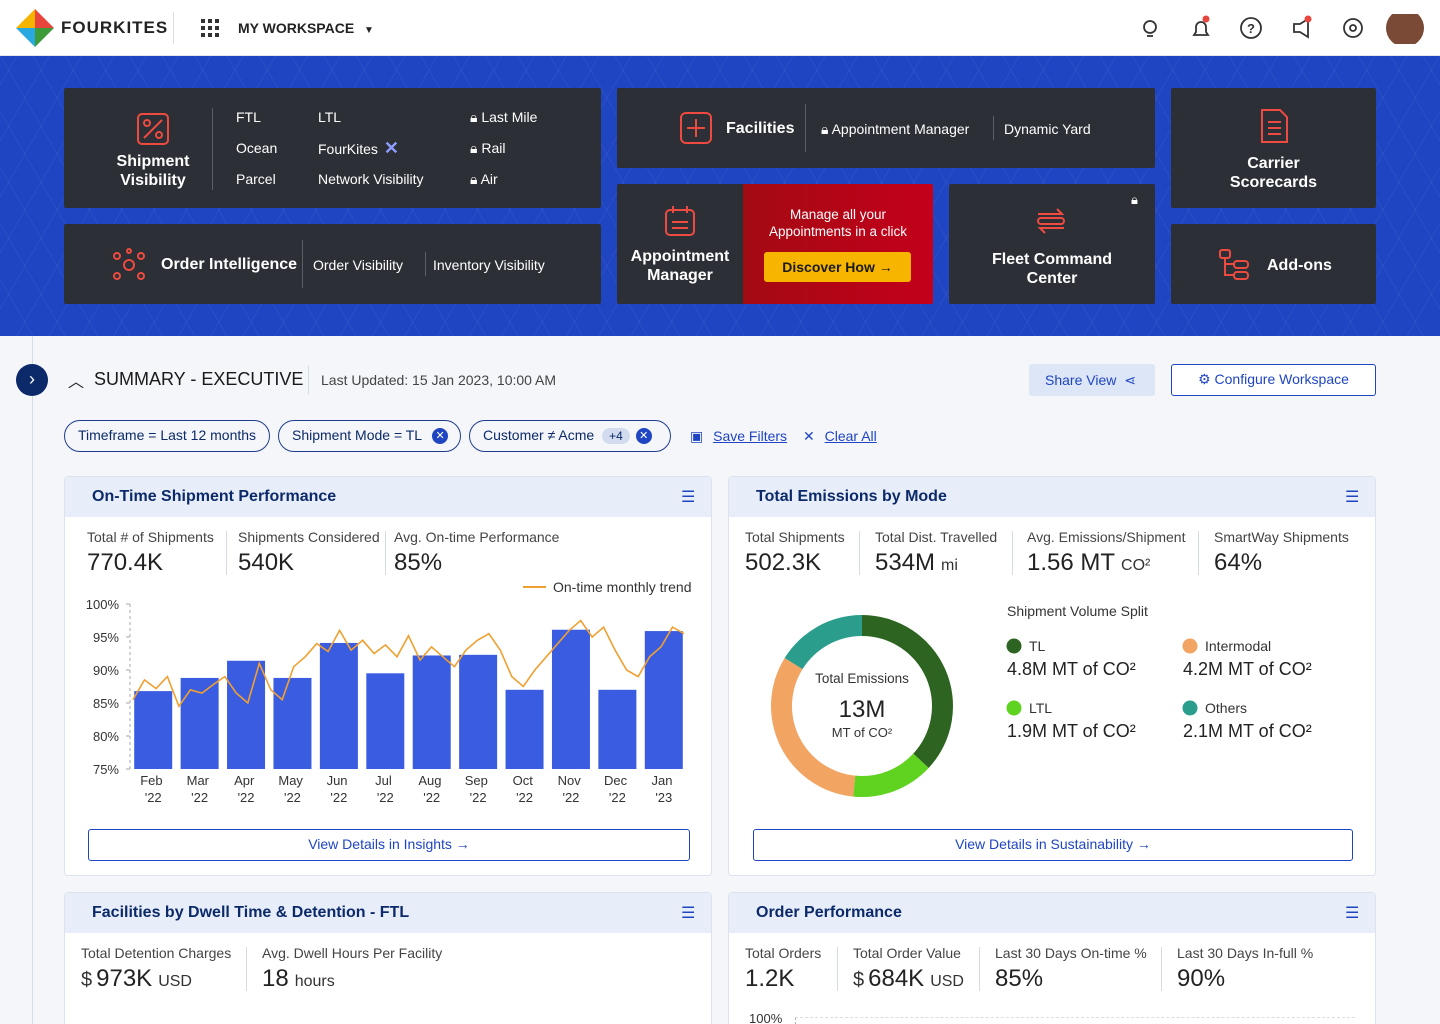 The image size is (1440, 1024). I want to click on y-tick-label: 95%, so click(106, 637).